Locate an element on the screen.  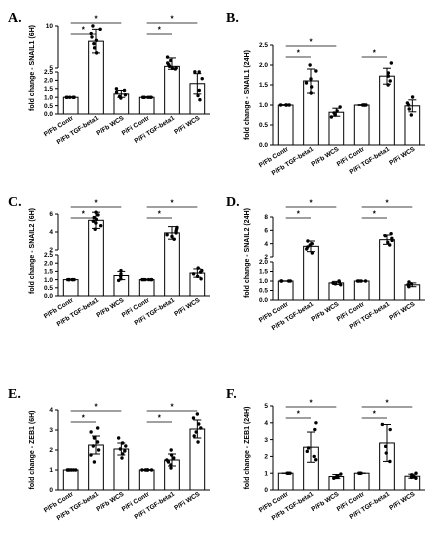
y-tick-label: 8 is located at coordinates (266, 217).